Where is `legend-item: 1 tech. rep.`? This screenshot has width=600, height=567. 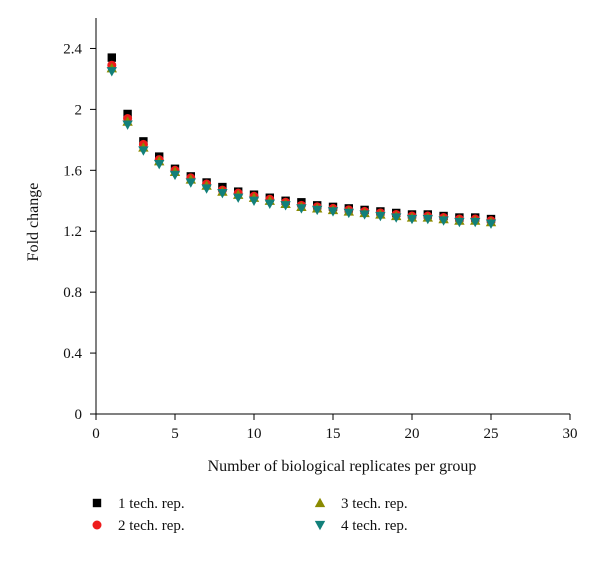
legend-item: 1 tech. rep. is located at coordinates (138, 504).